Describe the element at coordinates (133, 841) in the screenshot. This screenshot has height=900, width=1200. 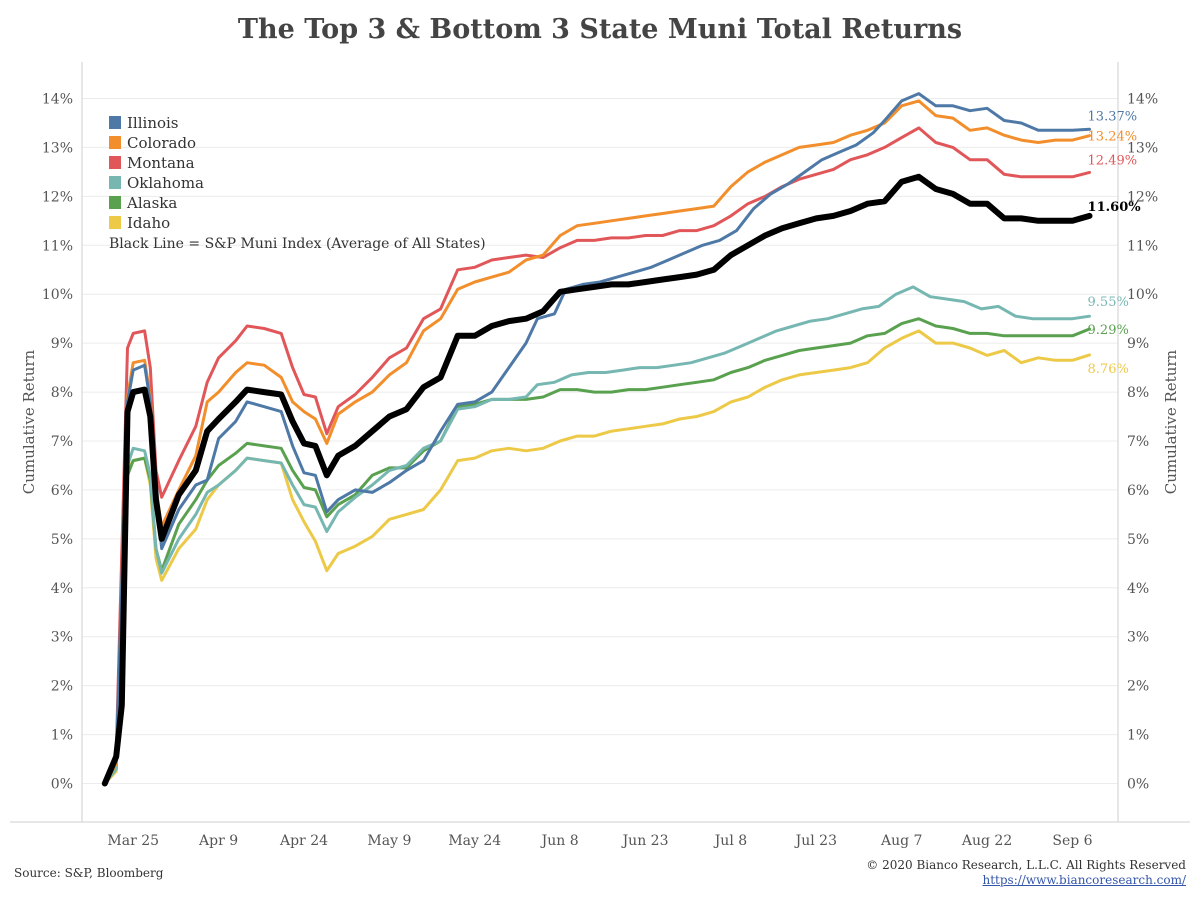
I see `x-tick-label: Mar 25` at that location.